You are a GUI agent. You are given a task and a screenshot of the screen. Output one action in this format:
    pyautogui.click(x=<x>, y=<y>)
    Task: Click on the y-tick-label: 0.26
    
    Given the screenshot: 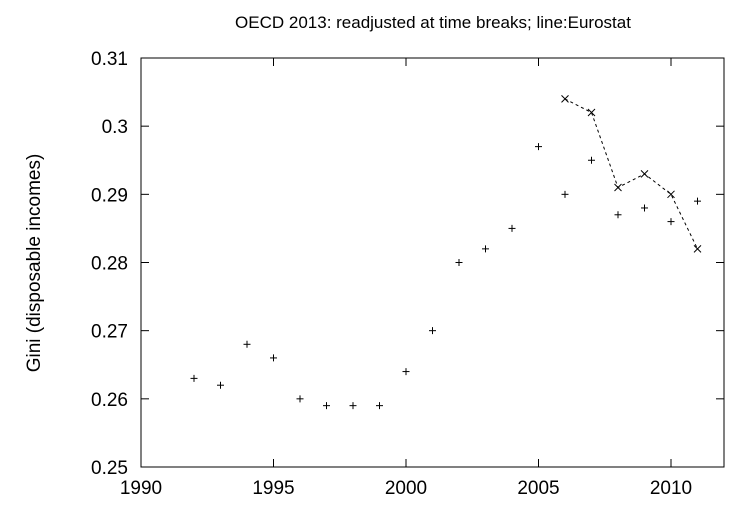 What is the action you would take?
    pyautogui.click(x=109, y=400)
    